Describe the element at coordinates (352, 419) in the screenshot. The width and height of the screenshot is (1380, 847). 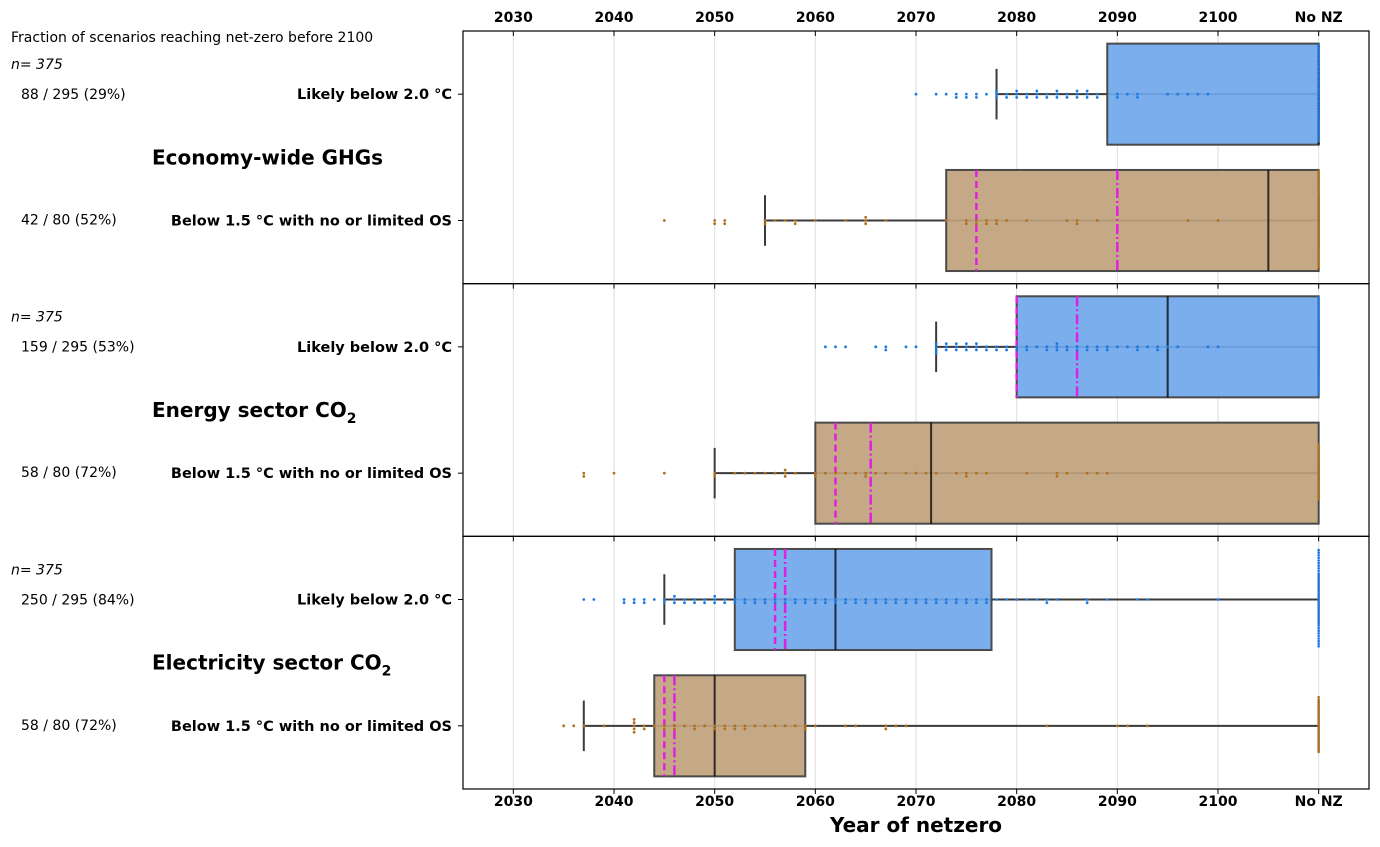
I see `panel-title-subscript: 2` at that location.